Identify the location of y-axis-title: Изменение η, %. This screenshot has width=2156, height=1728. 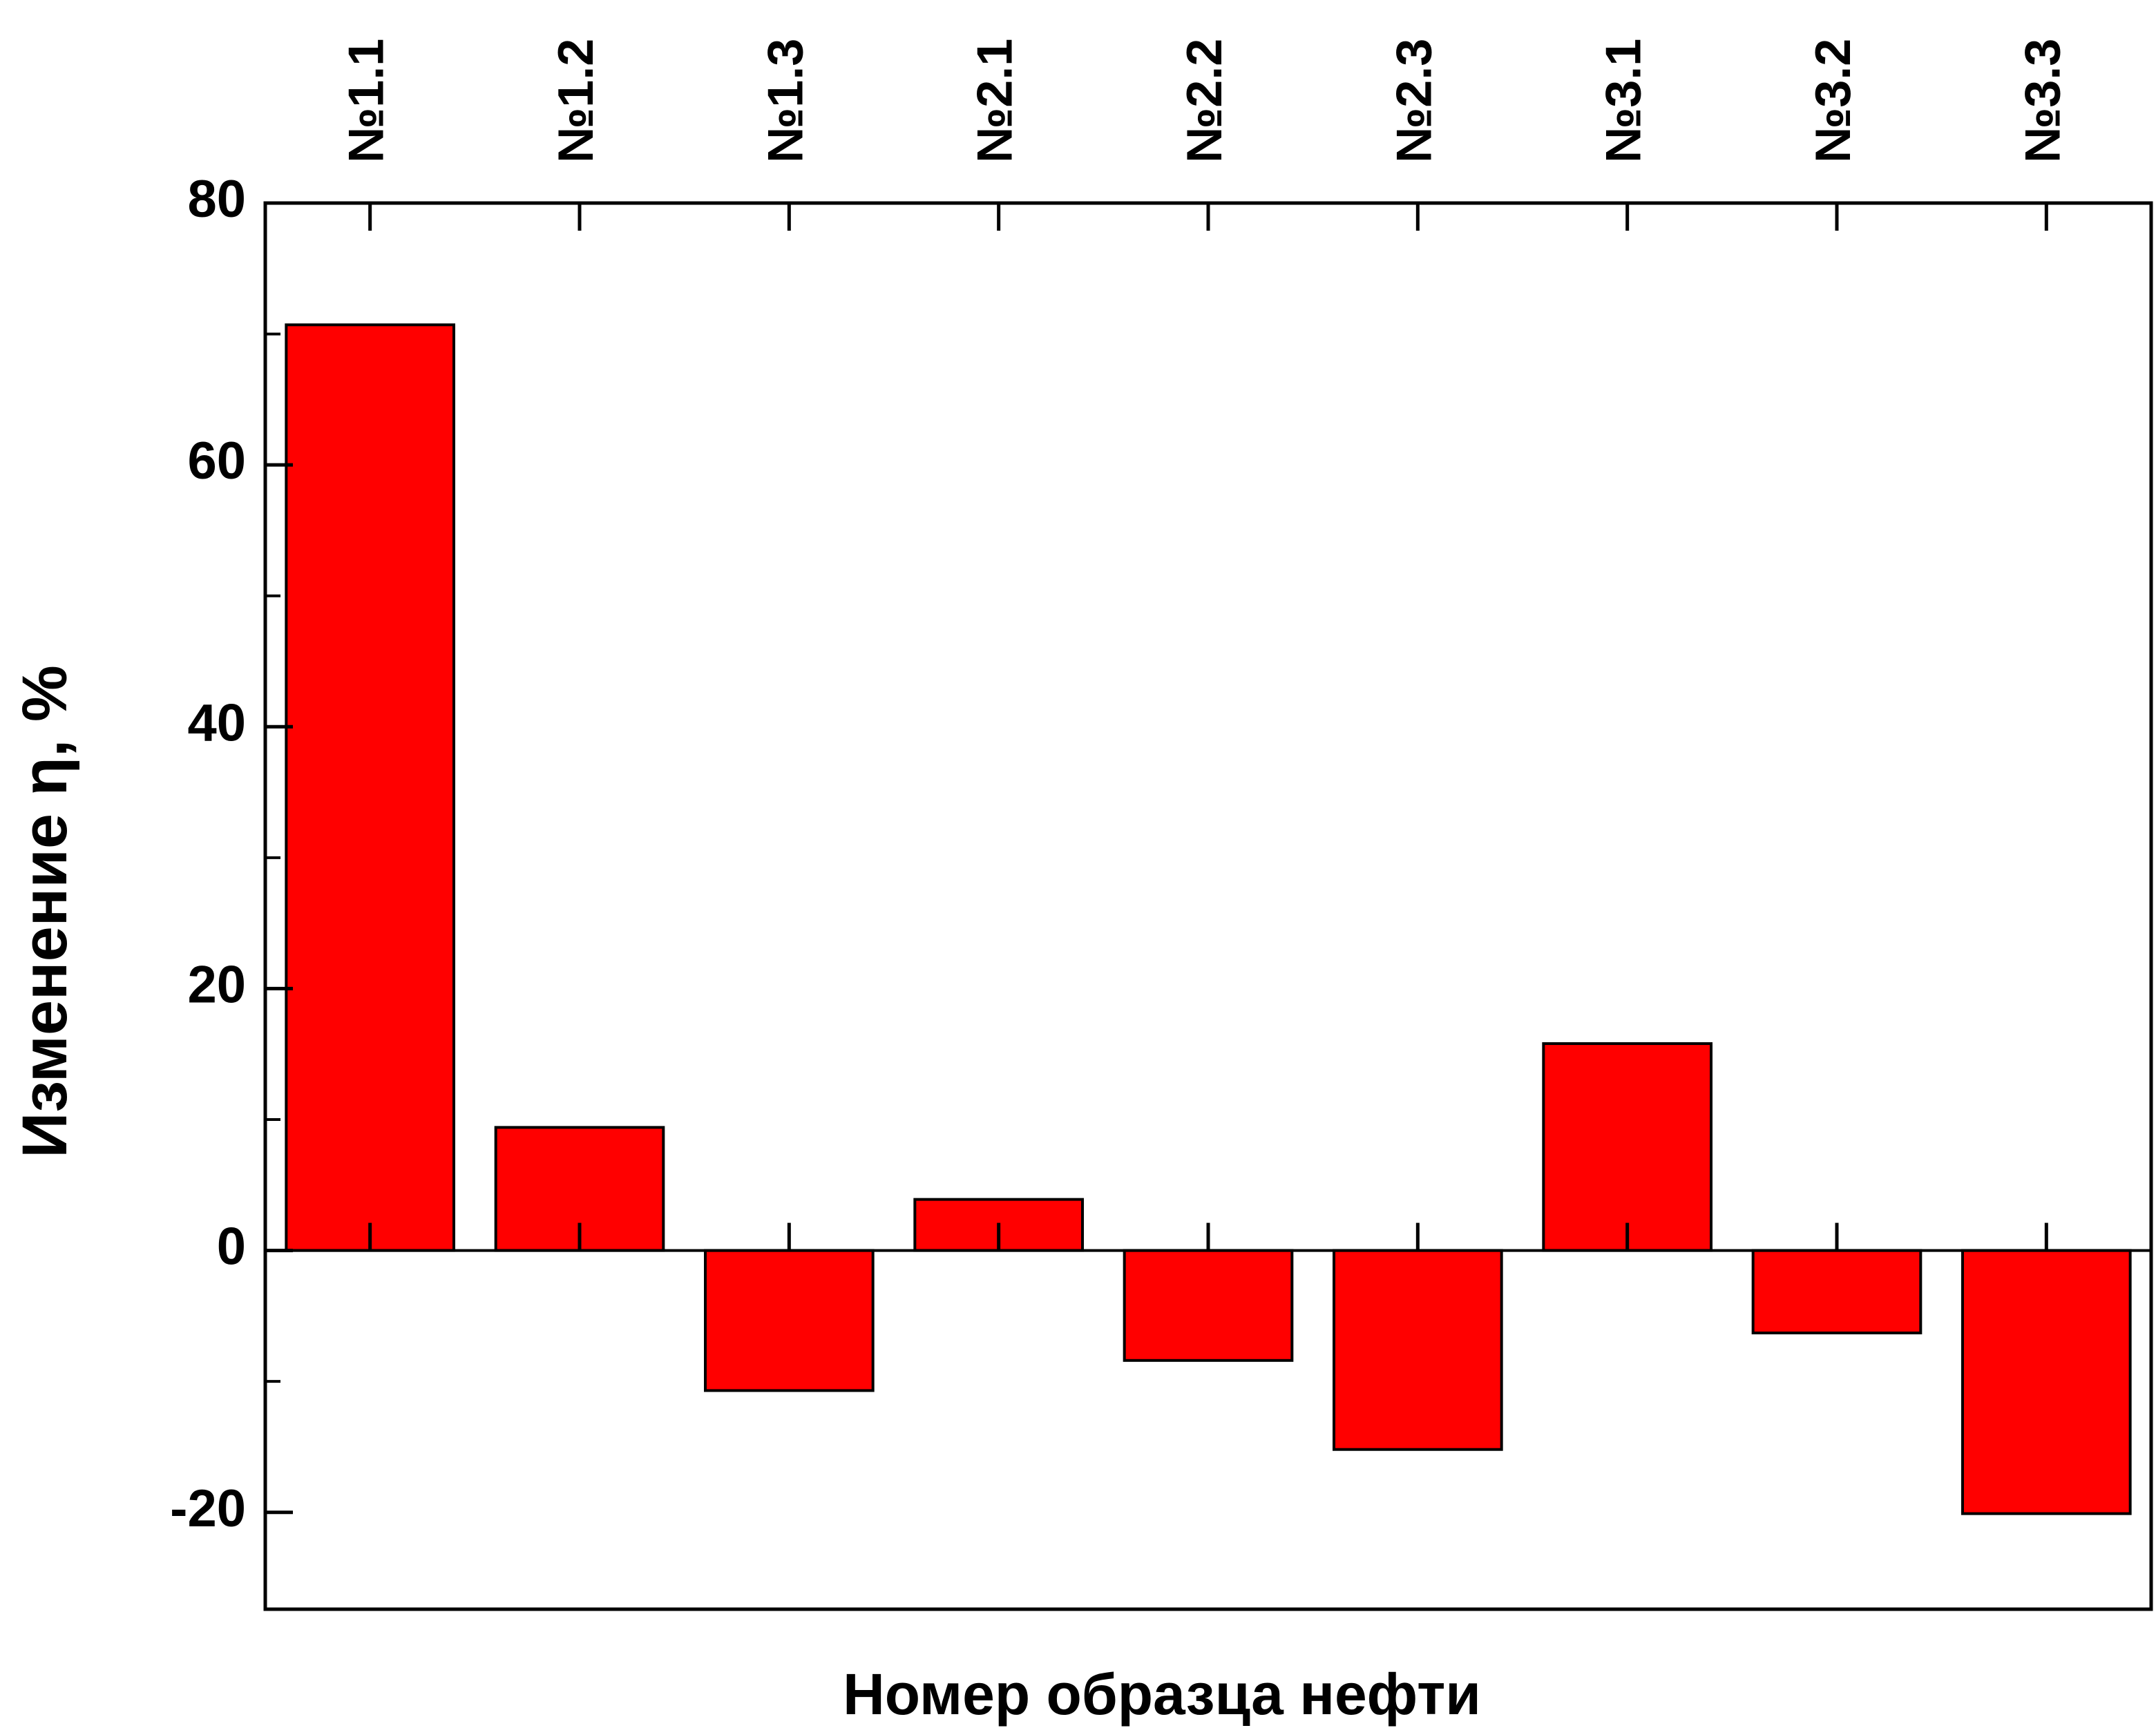
(45, 912).